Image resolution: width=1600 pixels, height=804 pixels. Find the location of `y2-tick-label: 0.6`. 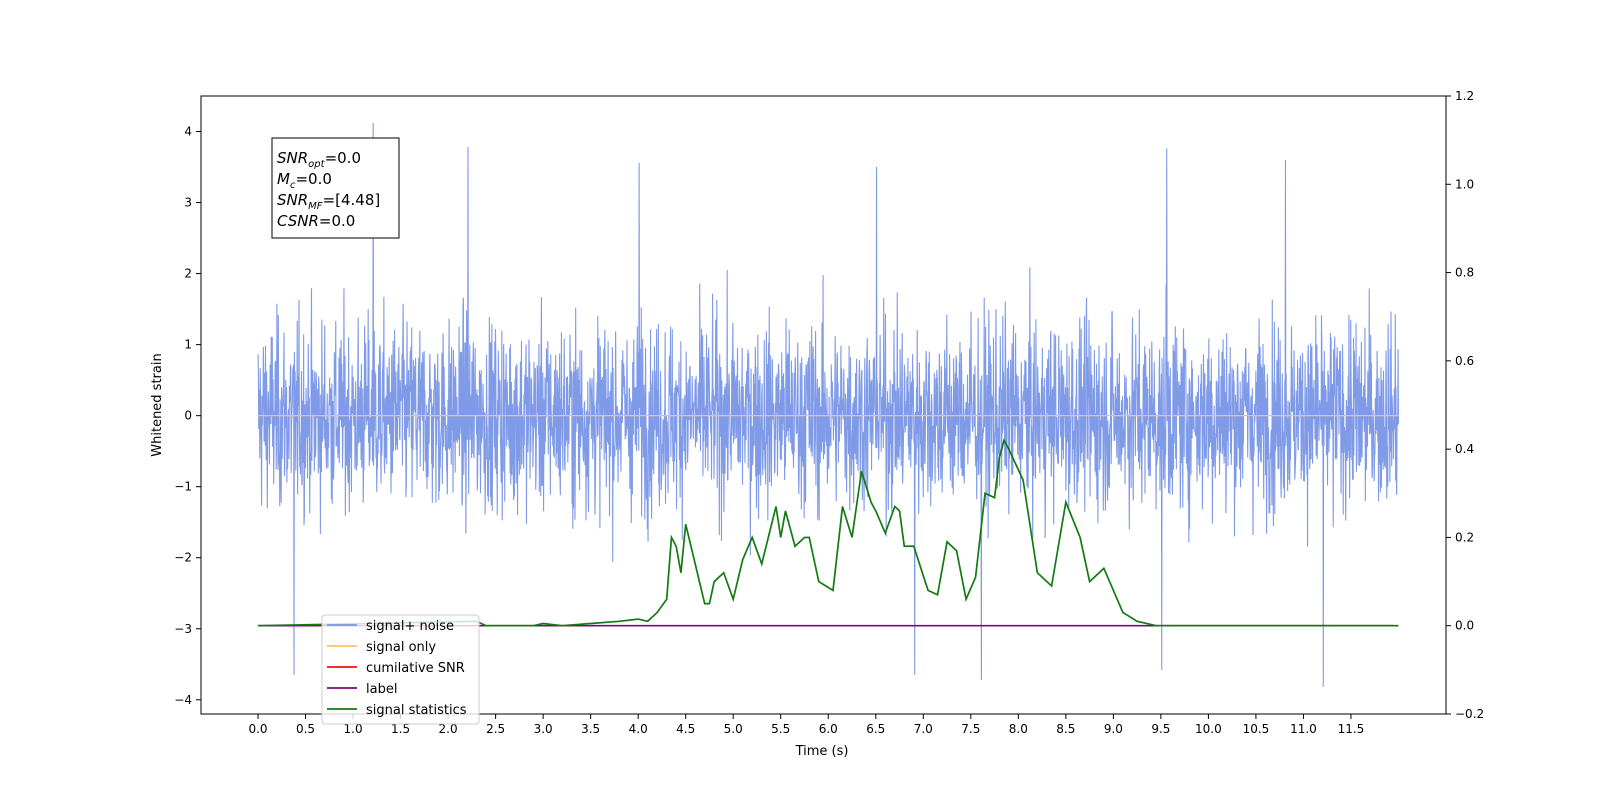

y2-tick-label: 0.6 is located at coordinates (1464, 361).